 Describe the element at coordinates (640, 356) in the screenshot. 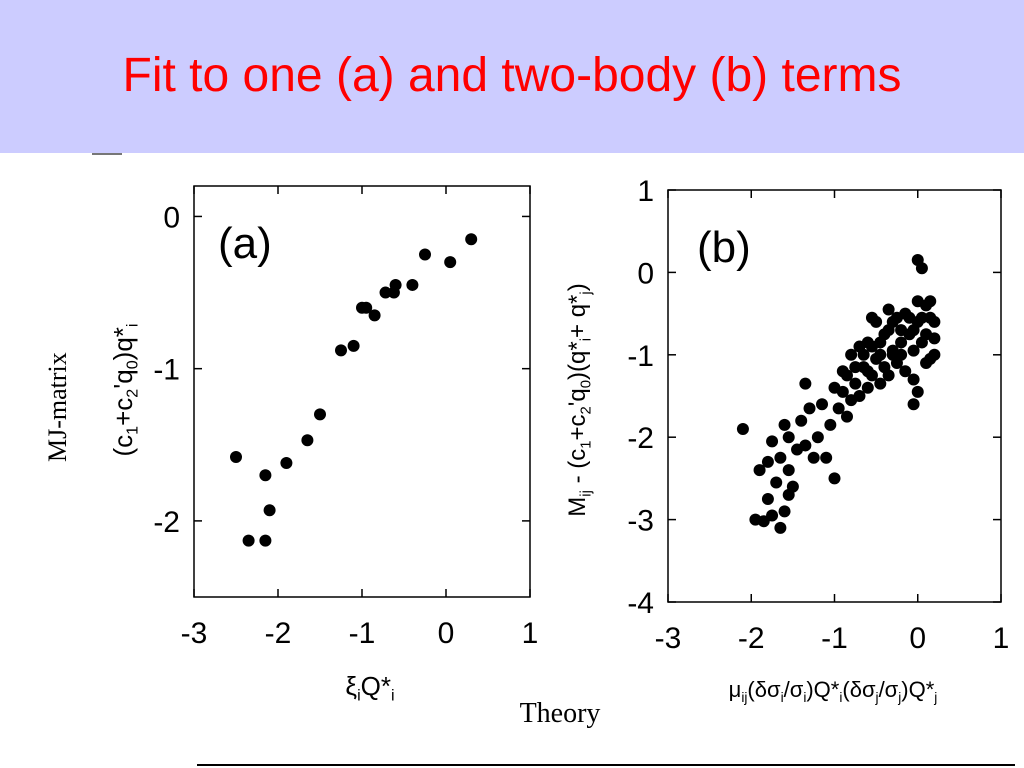

I see `y-tick-label: -1` at that location.